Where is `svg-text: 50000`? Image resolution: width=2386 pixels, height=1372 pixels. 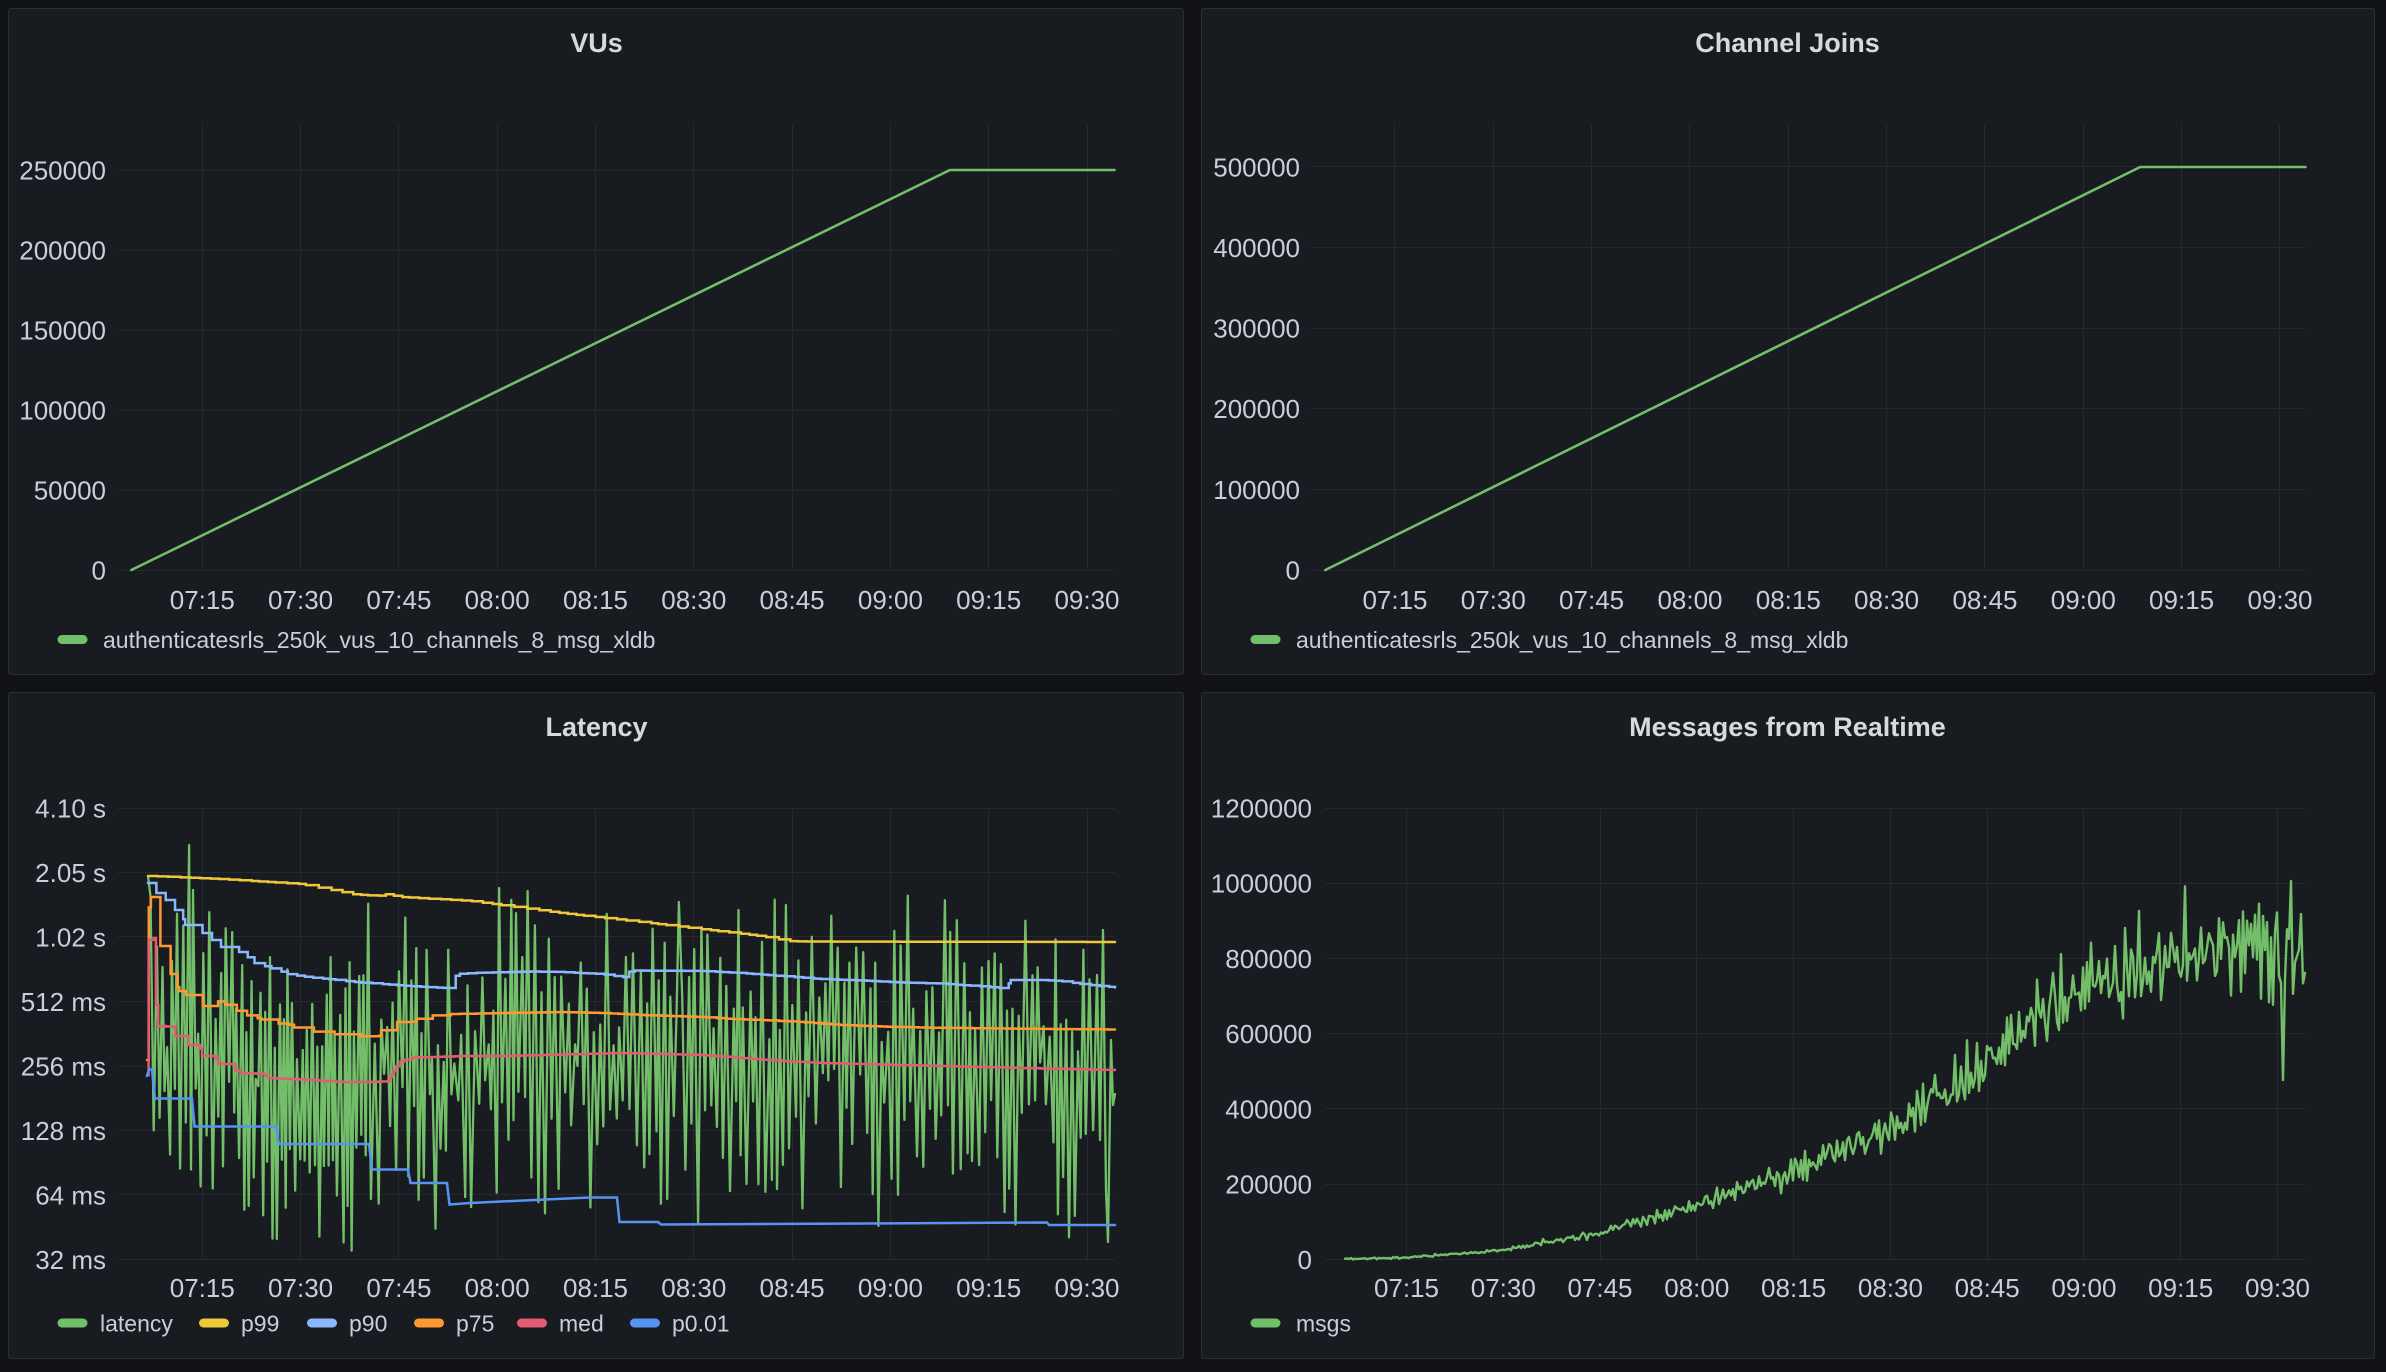 svg-text: 50000 is located at coordinates (70, 490).